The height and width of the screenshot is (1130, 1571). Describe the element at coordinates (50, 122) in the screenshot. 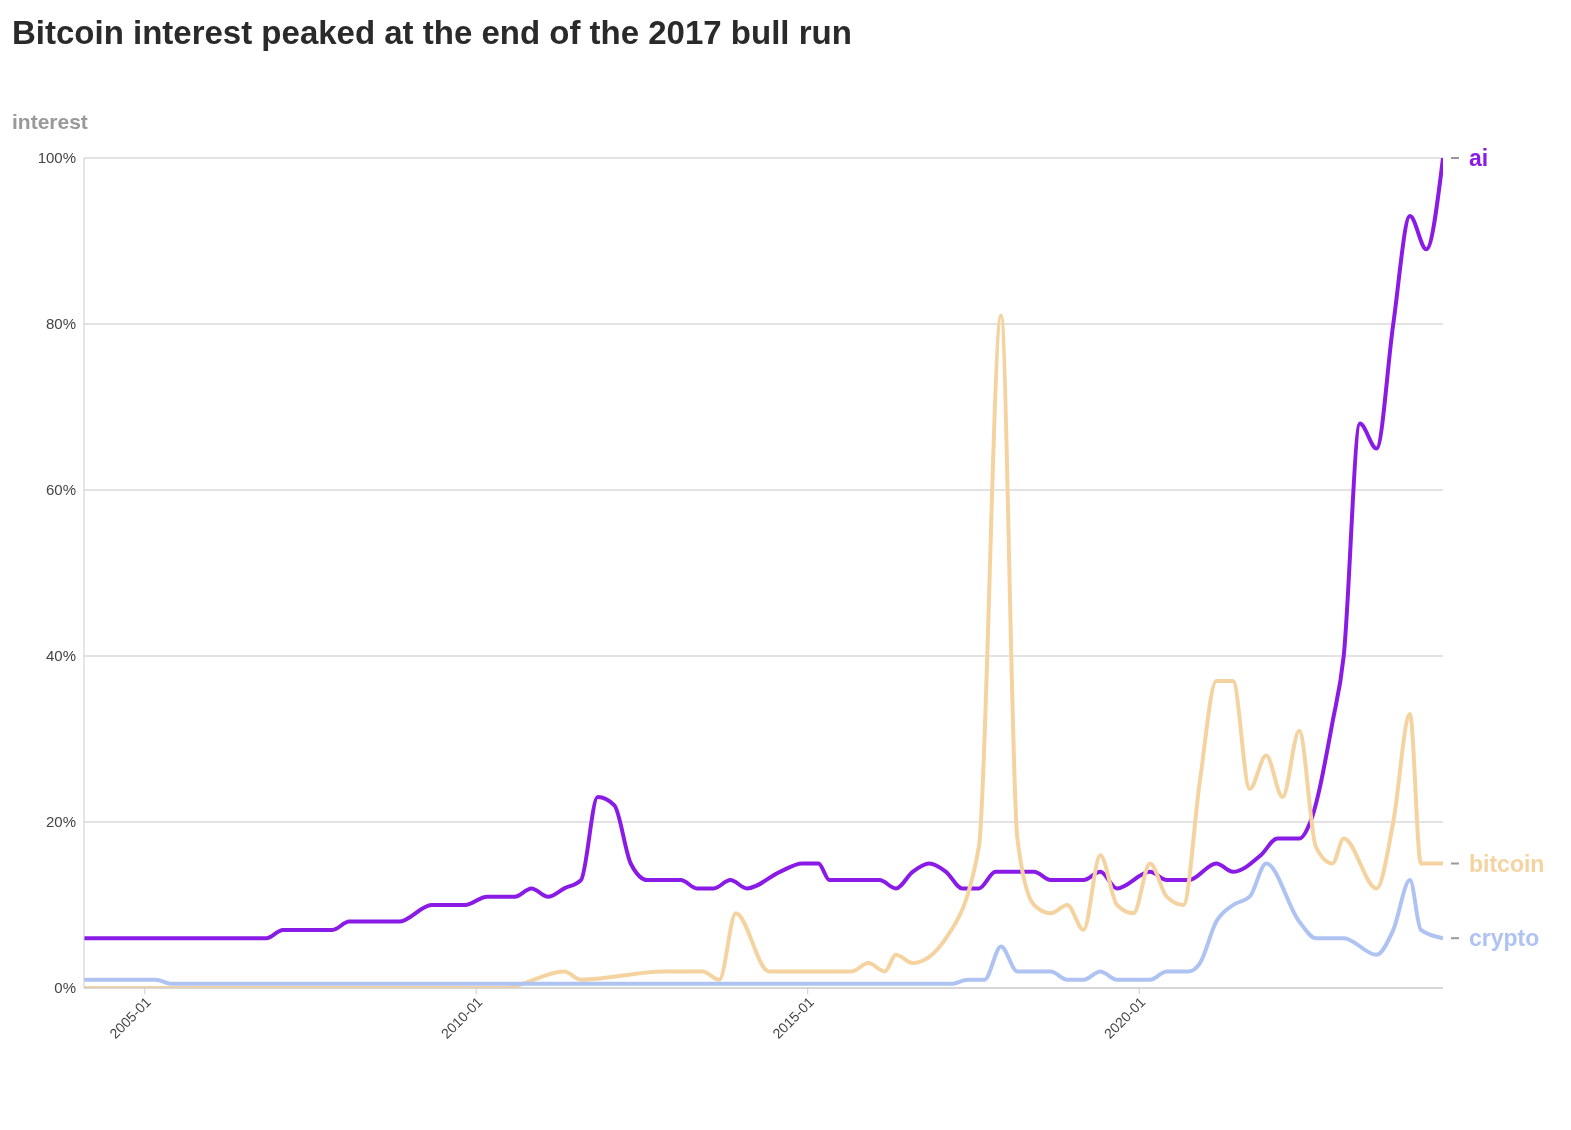

I see `y-axis-title: interest` at that location.